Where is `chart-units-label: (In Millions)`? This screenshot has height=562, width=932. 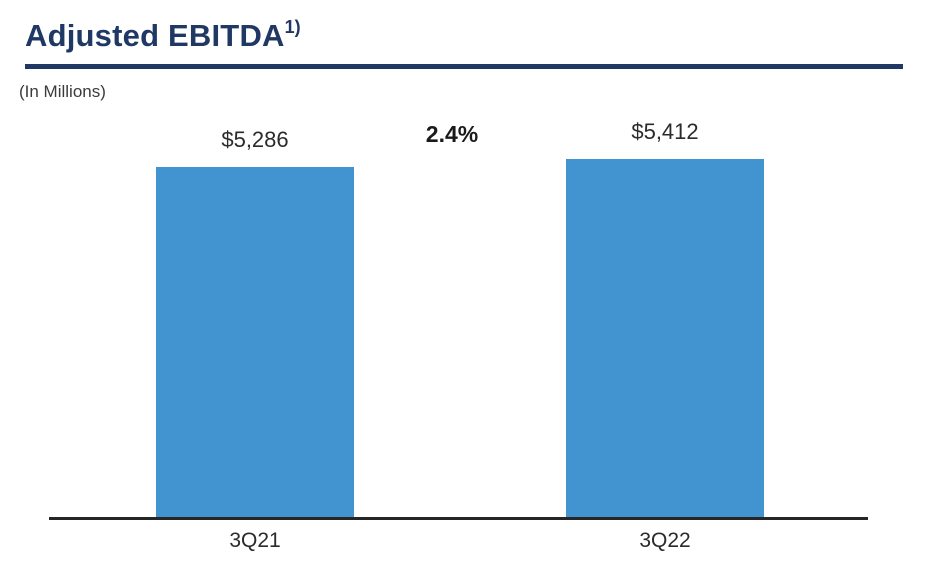 chart-units-label: (In Millions) is located at coordinates (62, 91).